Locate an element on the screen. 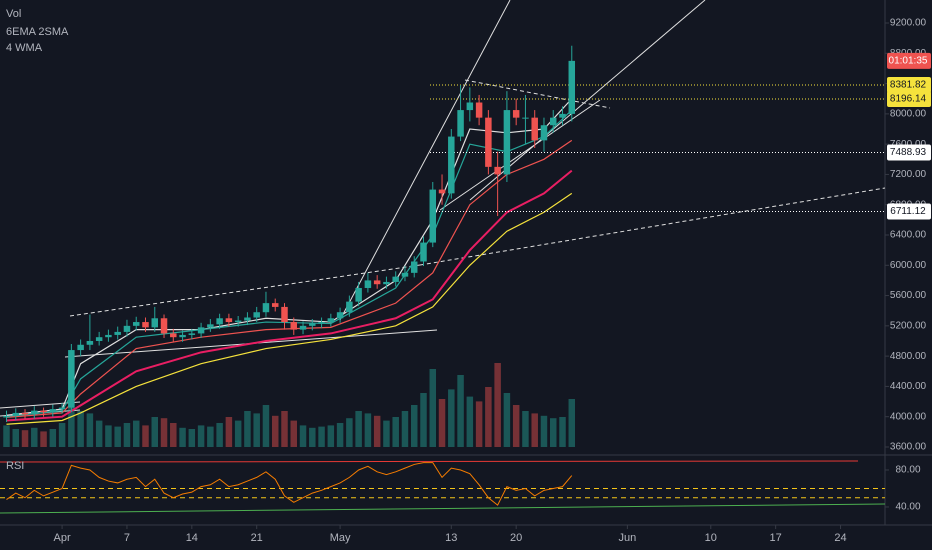 The image size is (932, 550). x-tick-label: May is located at coordinates (340, 538).